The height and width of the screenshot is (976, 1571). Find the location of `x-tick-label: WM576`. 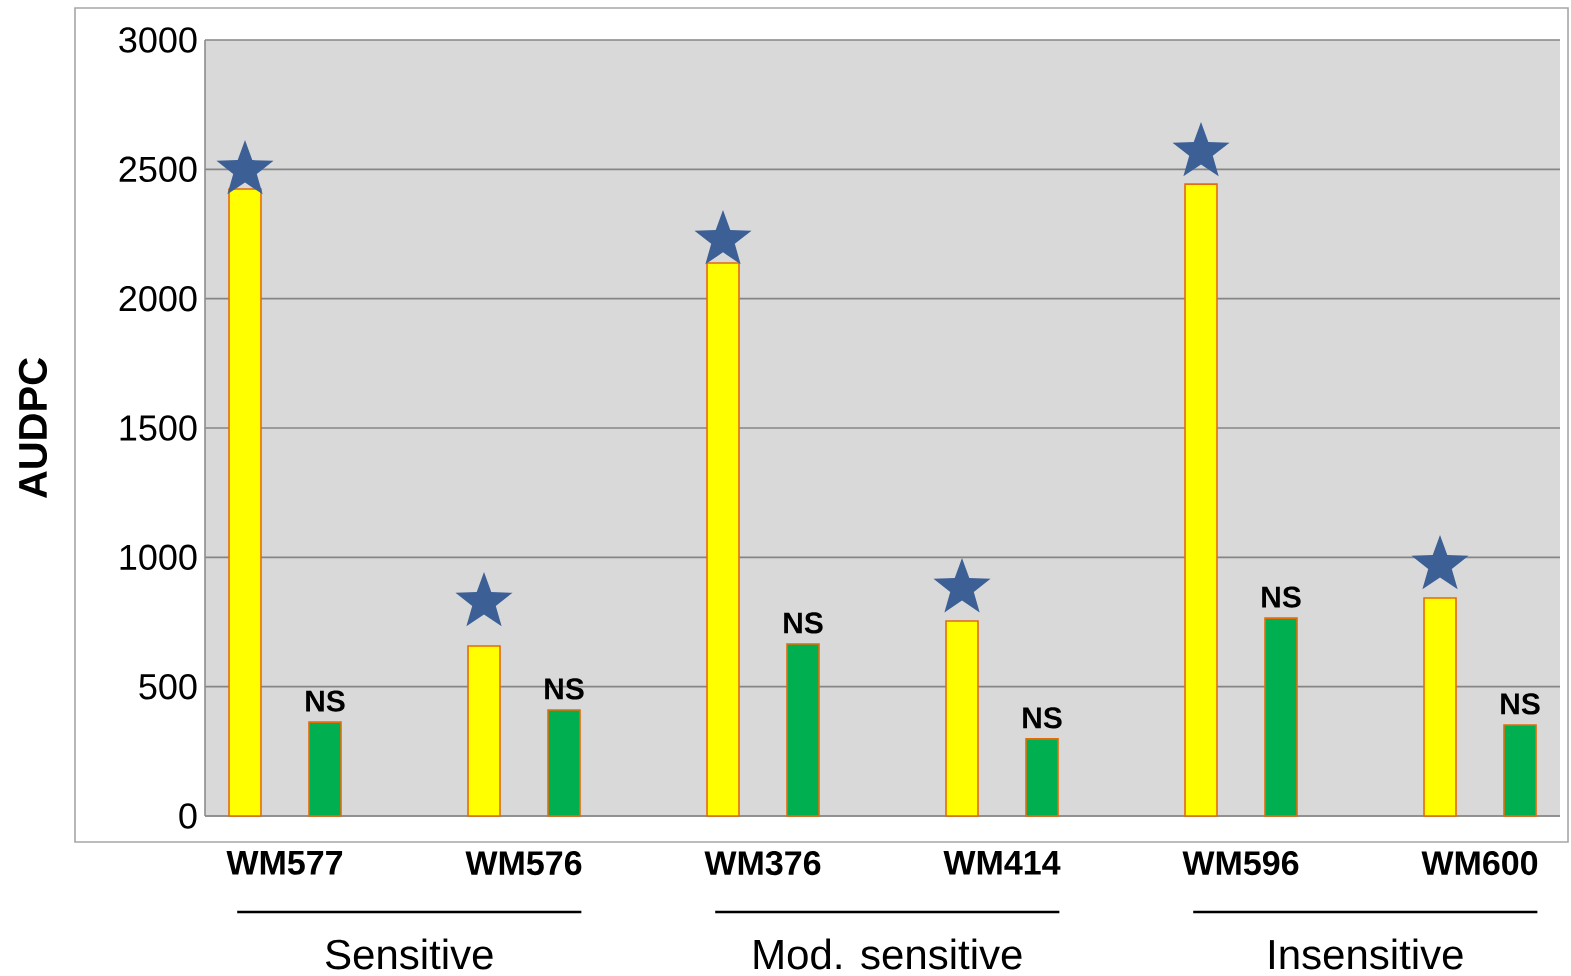

x-tick-label: WM576 is located at coordinates (523, 863).